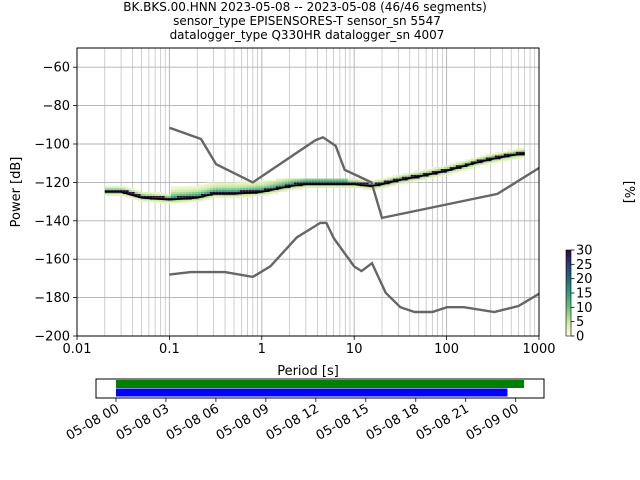 The height and width of the screenshot is (480, 640). What do you see at coordinates (354, 267) in the screenshot?
I see `nlnm-curve` at bounding box center [354, 267].